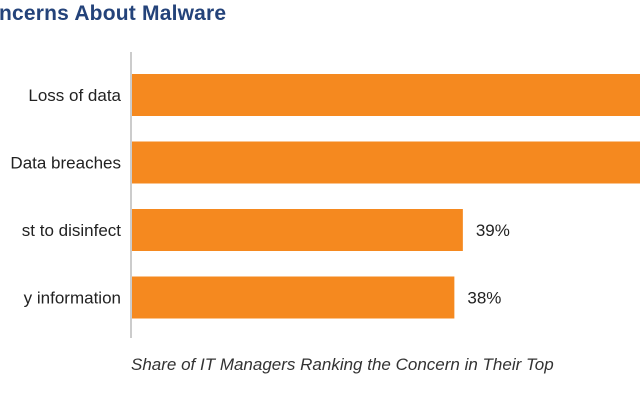 The image size is (640, 400). Describe the element at coordinates (493, 230) in the screenshot. I see `value-label-2: 39%` at that location.